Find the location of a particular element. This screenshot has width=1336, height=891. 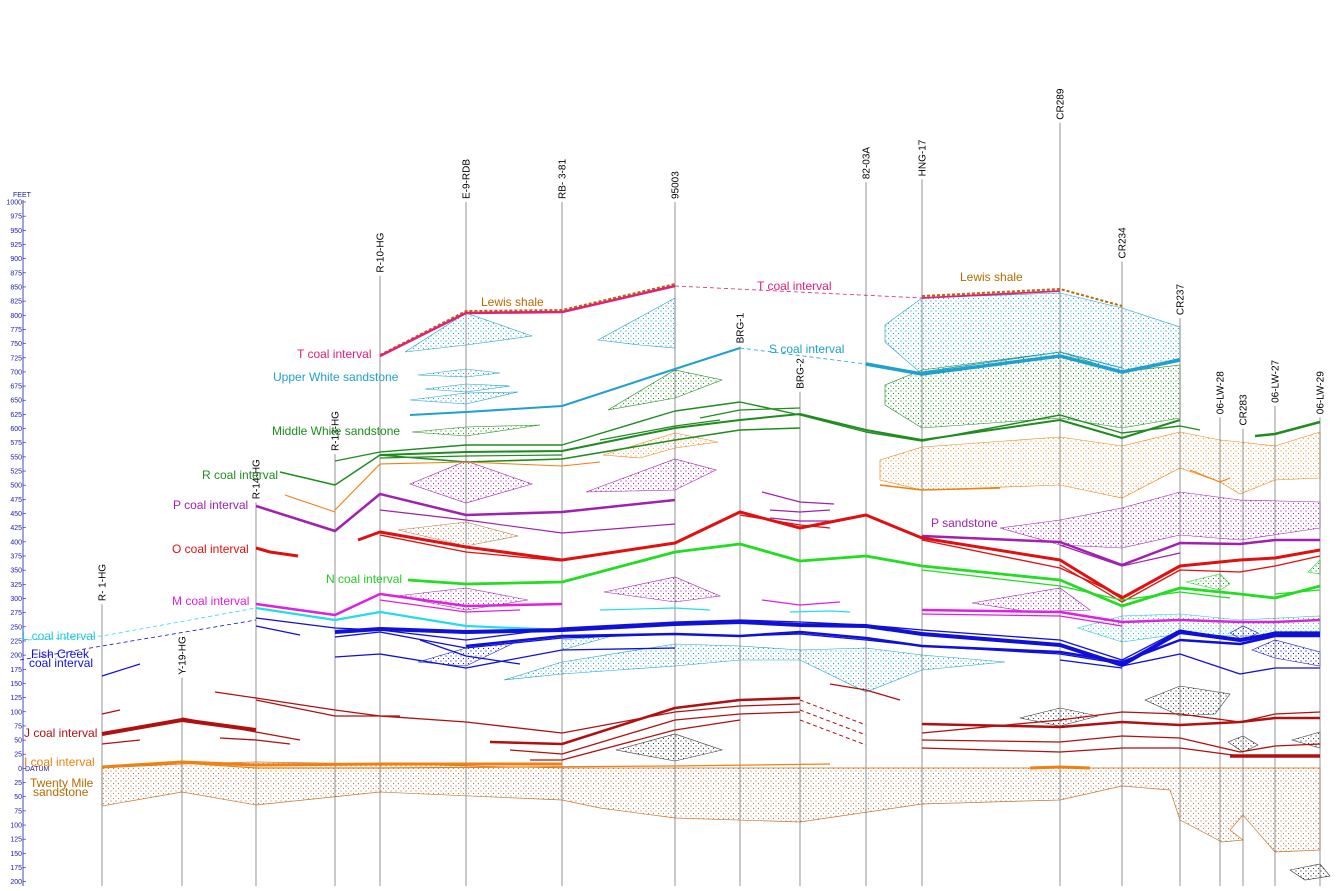

axis-tick-label: 700 is located at coordinates (16, 372).